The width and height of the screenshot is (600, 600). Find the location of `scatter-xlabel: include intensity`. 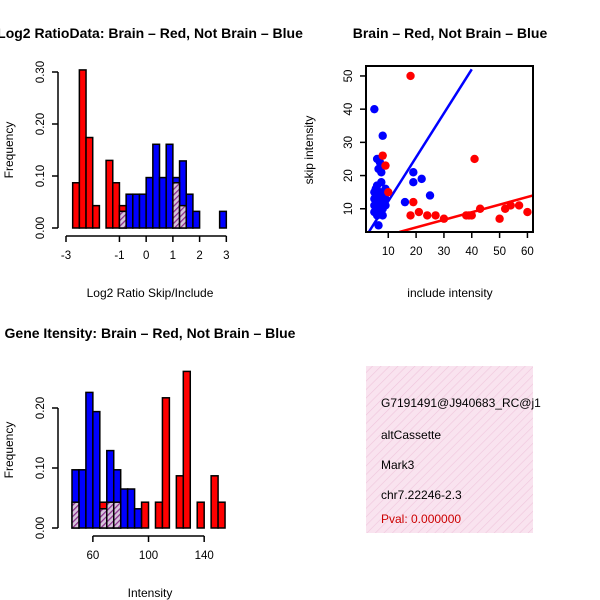

scatter-xlabel: include intensity is located at coordinates (449, 293).